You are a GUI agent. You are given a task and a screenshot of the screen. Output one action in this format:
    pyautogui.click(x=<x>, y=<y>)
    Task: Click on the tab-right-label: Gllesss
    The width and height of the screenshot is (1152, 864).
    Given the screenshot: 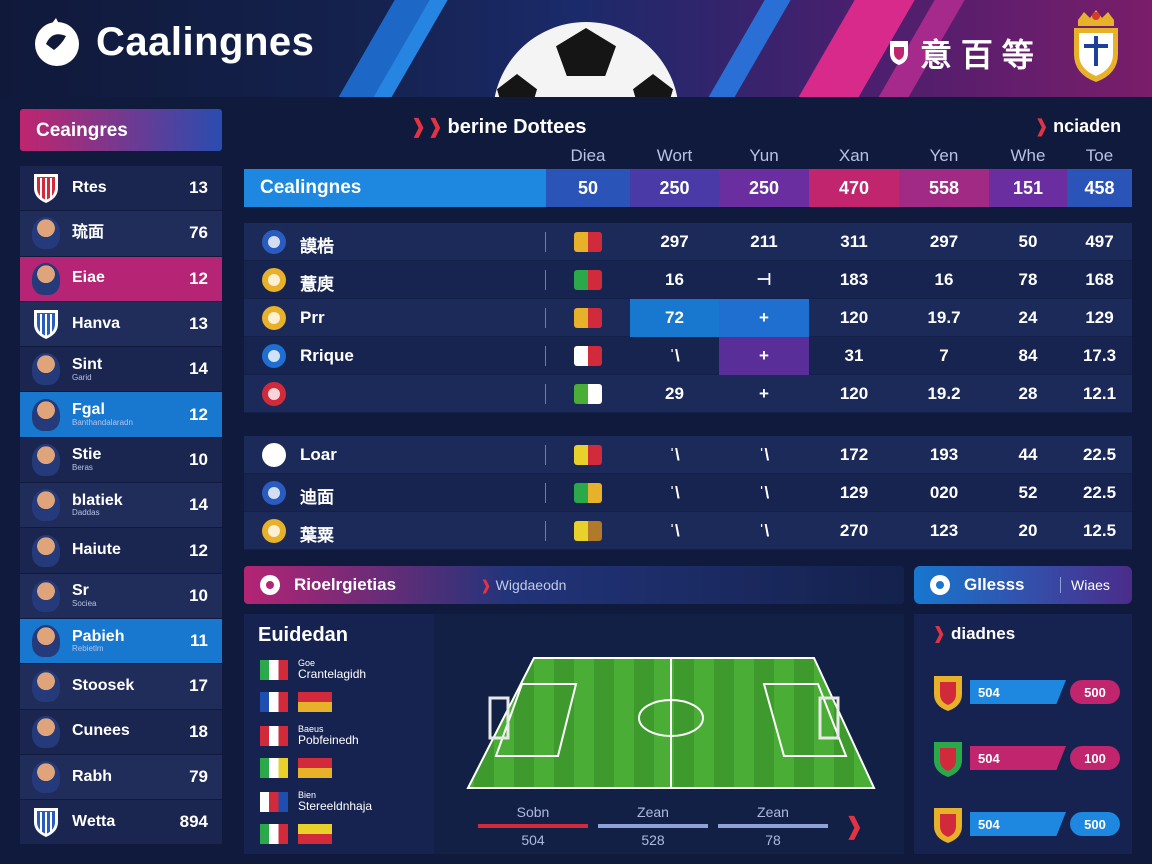 What is the action you would take?
    pyautogui.click(x=994, y=584)
    